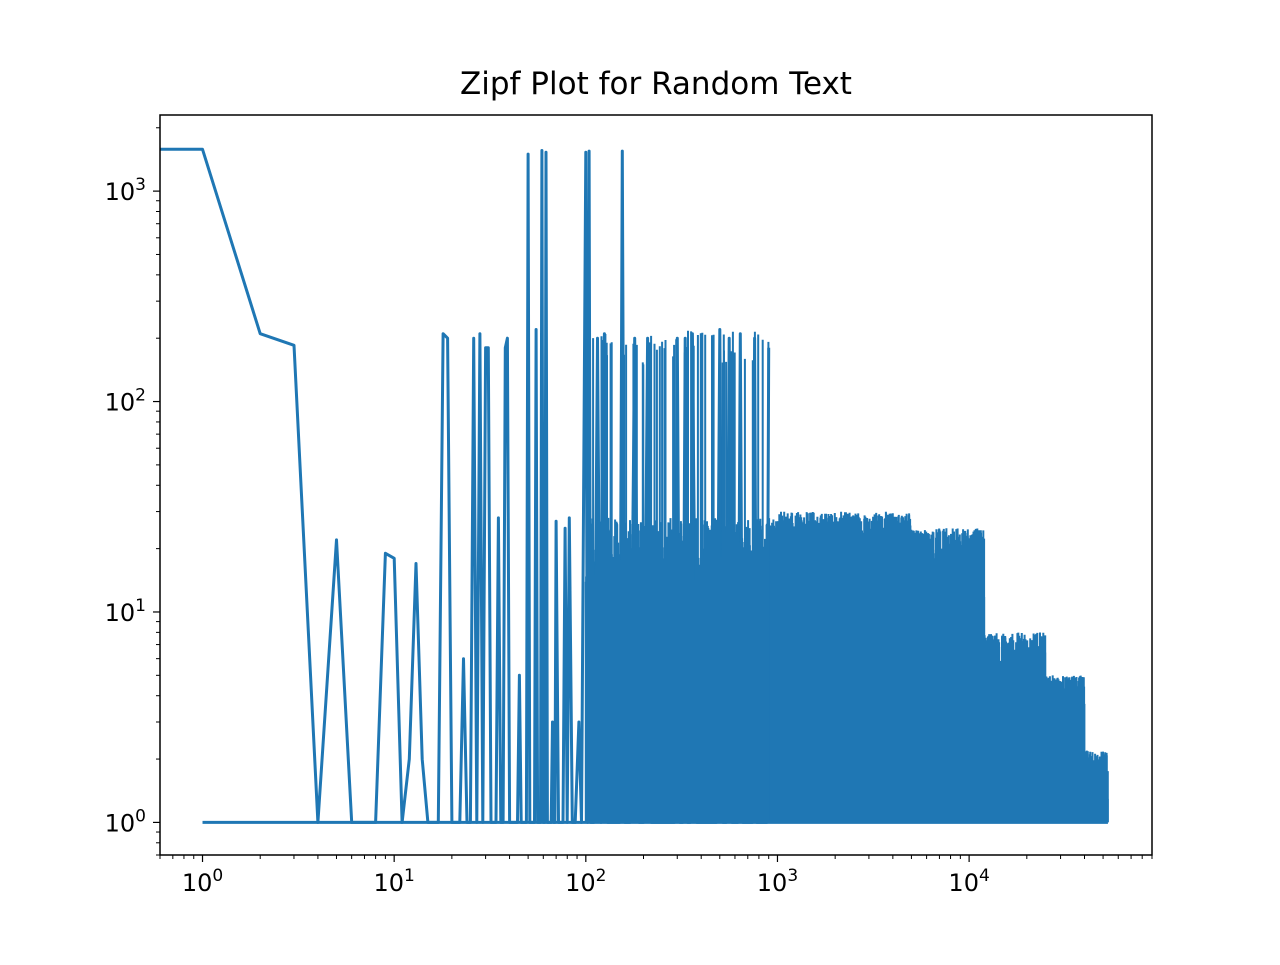 The height and width of the screenshot is (965, 1280). Describe the element at coordinates (938, 667) in the screenshot. I see `series-dense-tail` at that location.